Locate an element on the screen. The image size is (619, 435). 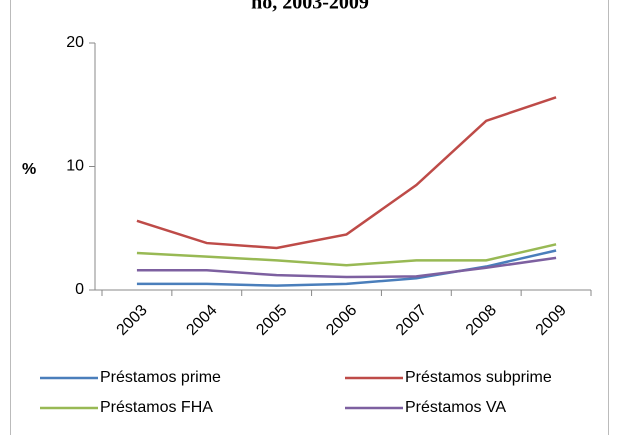
y-tick-label: 10 is located at coordinates (75, 166).